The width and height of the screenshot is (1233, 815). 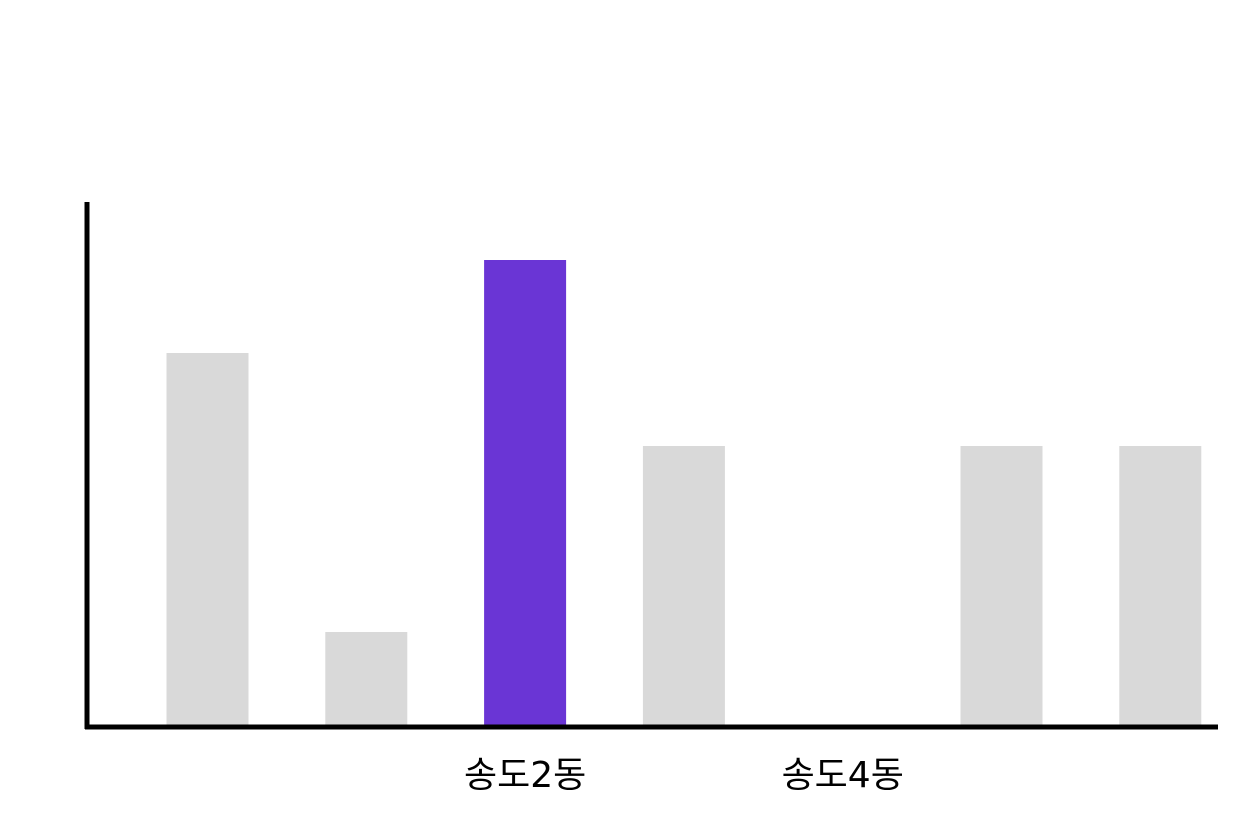 I want to click on x-tick-labels: 송도2동 송도4동, so click(x=684, y=775).